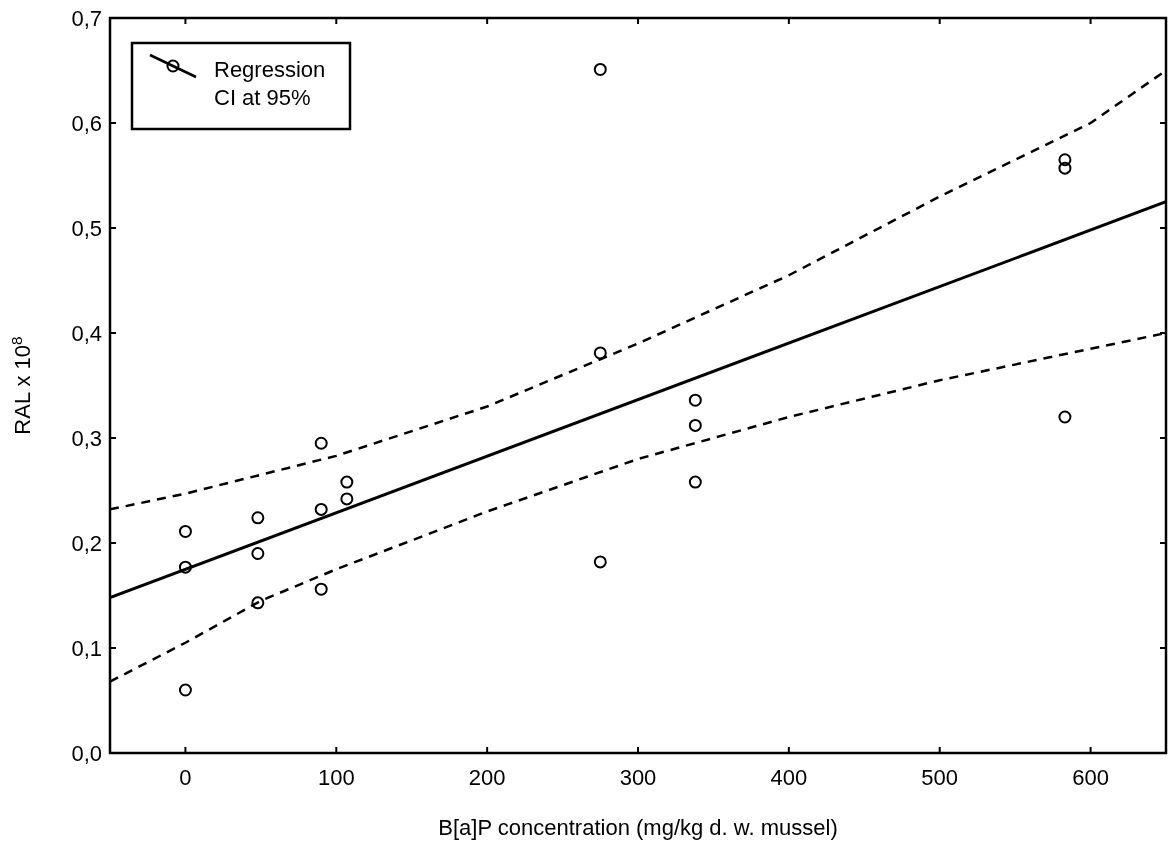 The height and width of the screenshot is (853, 1169). I want to click on y-tick-label: 0,0, so click(86, 753).